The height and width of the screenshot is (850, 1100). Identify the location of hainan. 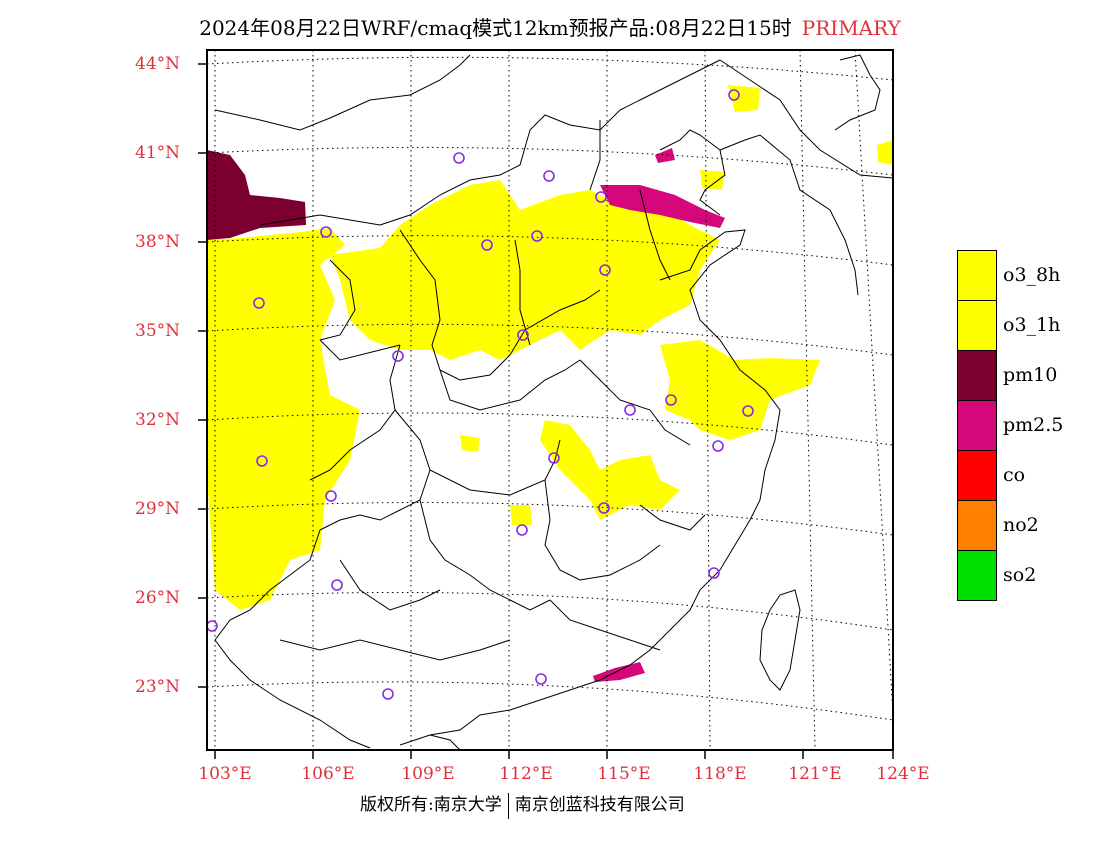
(445, 742).